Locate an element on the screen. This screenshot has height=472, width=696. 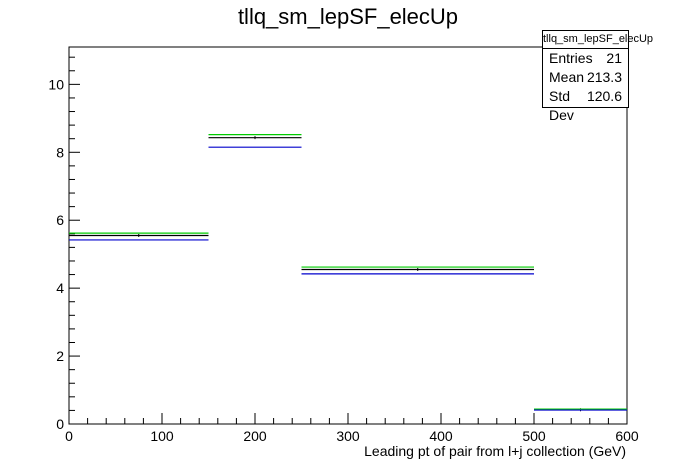
y-tick-label: 10 is located at coordinates (56, 84).